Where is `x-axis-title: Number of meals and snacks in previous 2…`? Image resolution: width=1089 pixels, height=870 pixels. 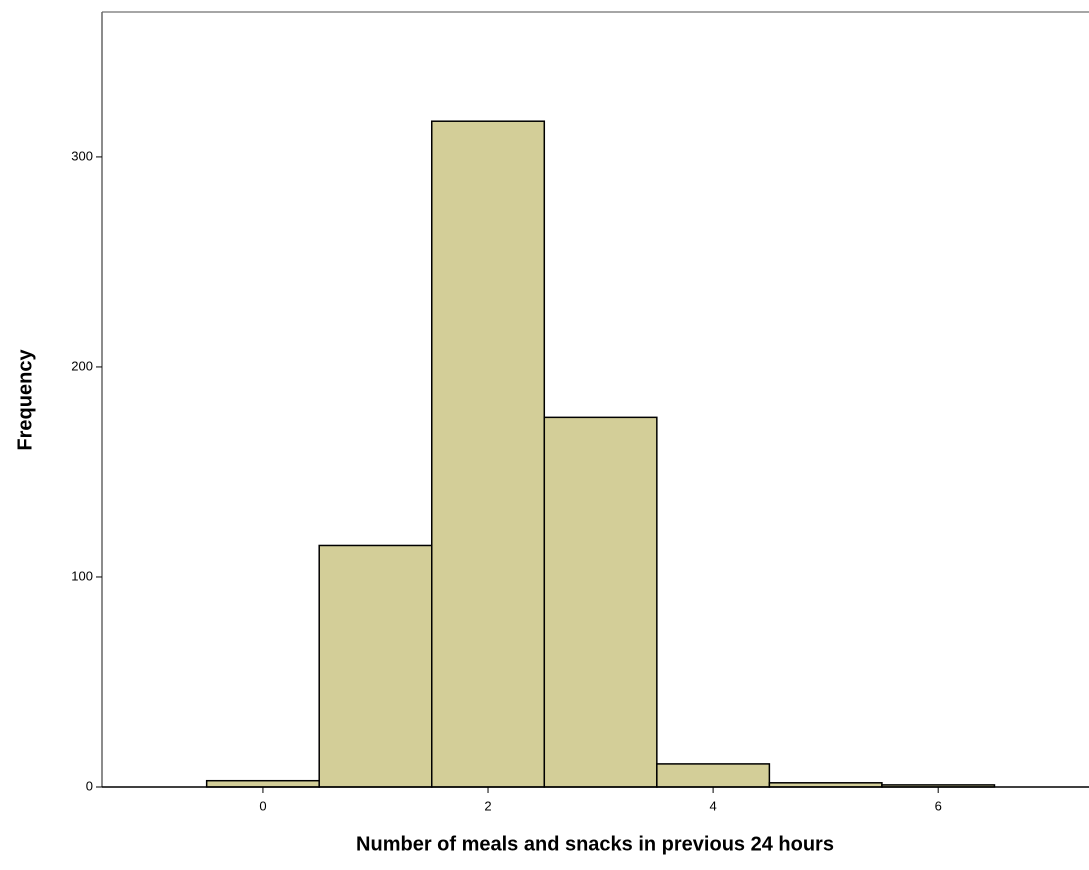 x-axis-title: Number of meals and snacks in previous 2… is located at coordinates (595, 844).